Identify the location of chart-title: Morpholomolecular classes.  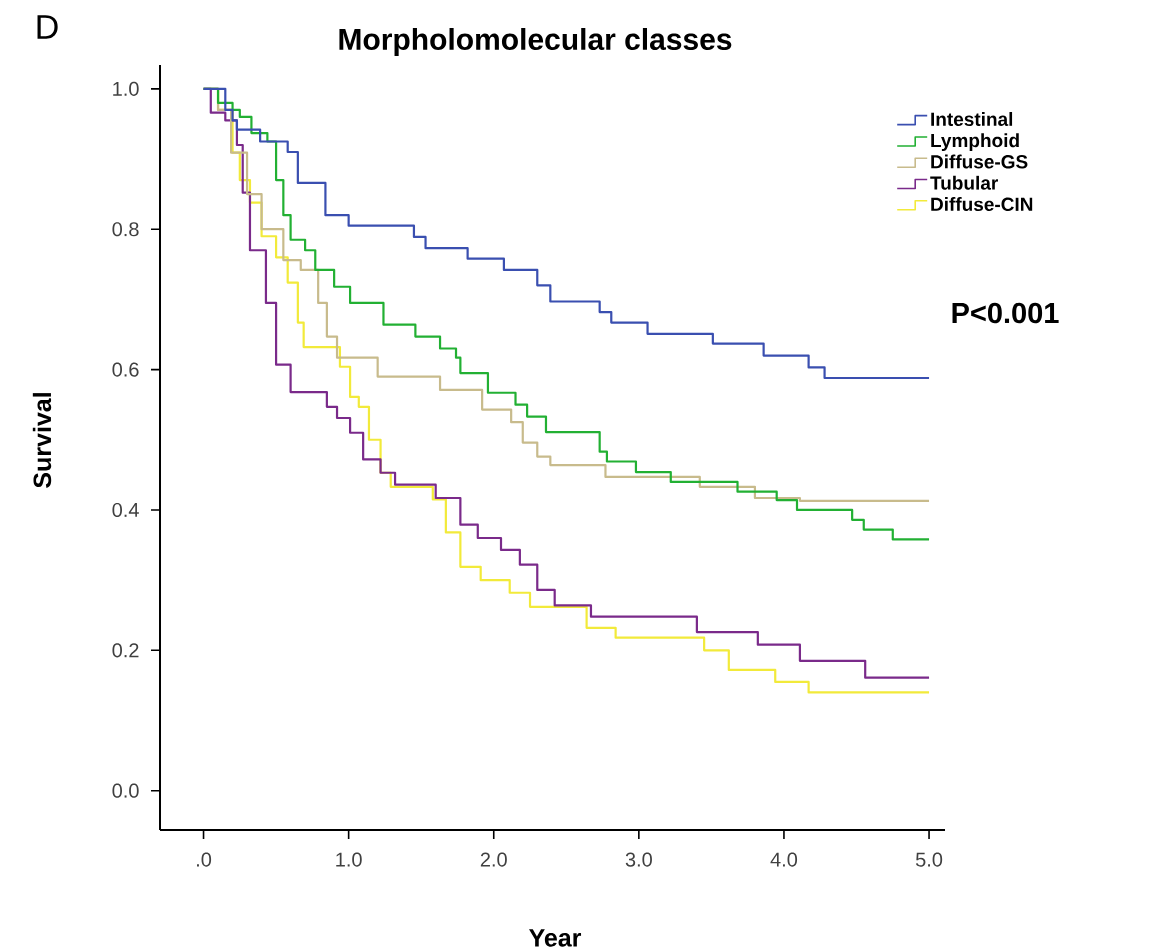
(535, 42).